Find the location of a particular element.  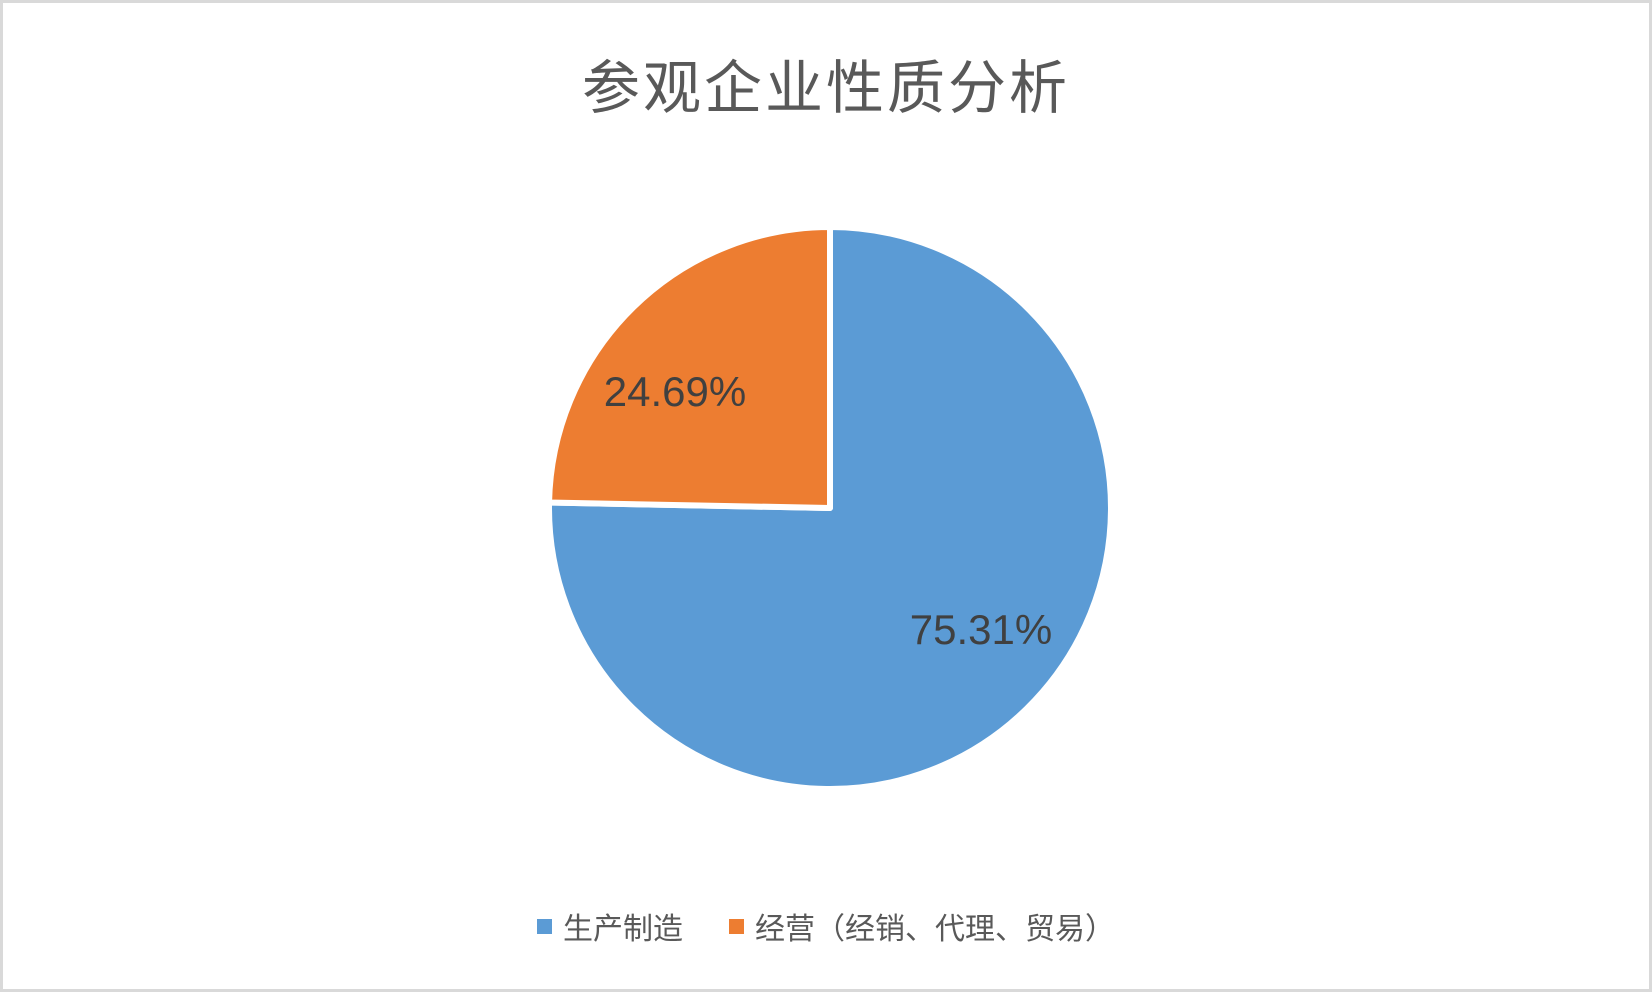

legend-swatch-orange-icon is located at coordinates (736, 926).